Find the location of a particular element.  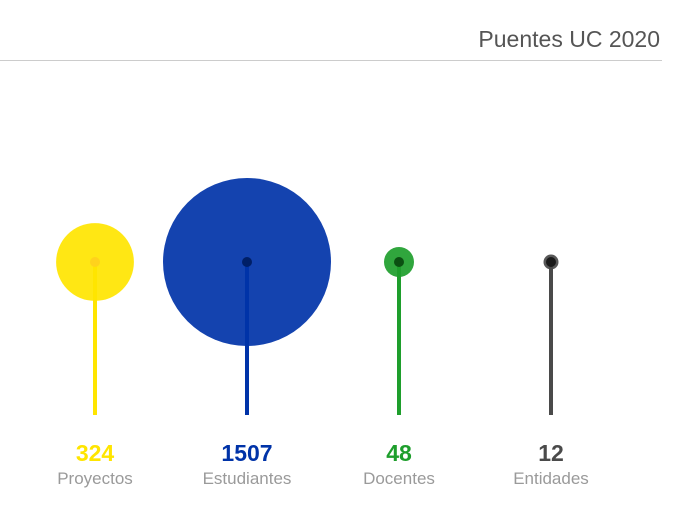

value-label-estudiantes: 1507 is located at coordinates (246, 453).